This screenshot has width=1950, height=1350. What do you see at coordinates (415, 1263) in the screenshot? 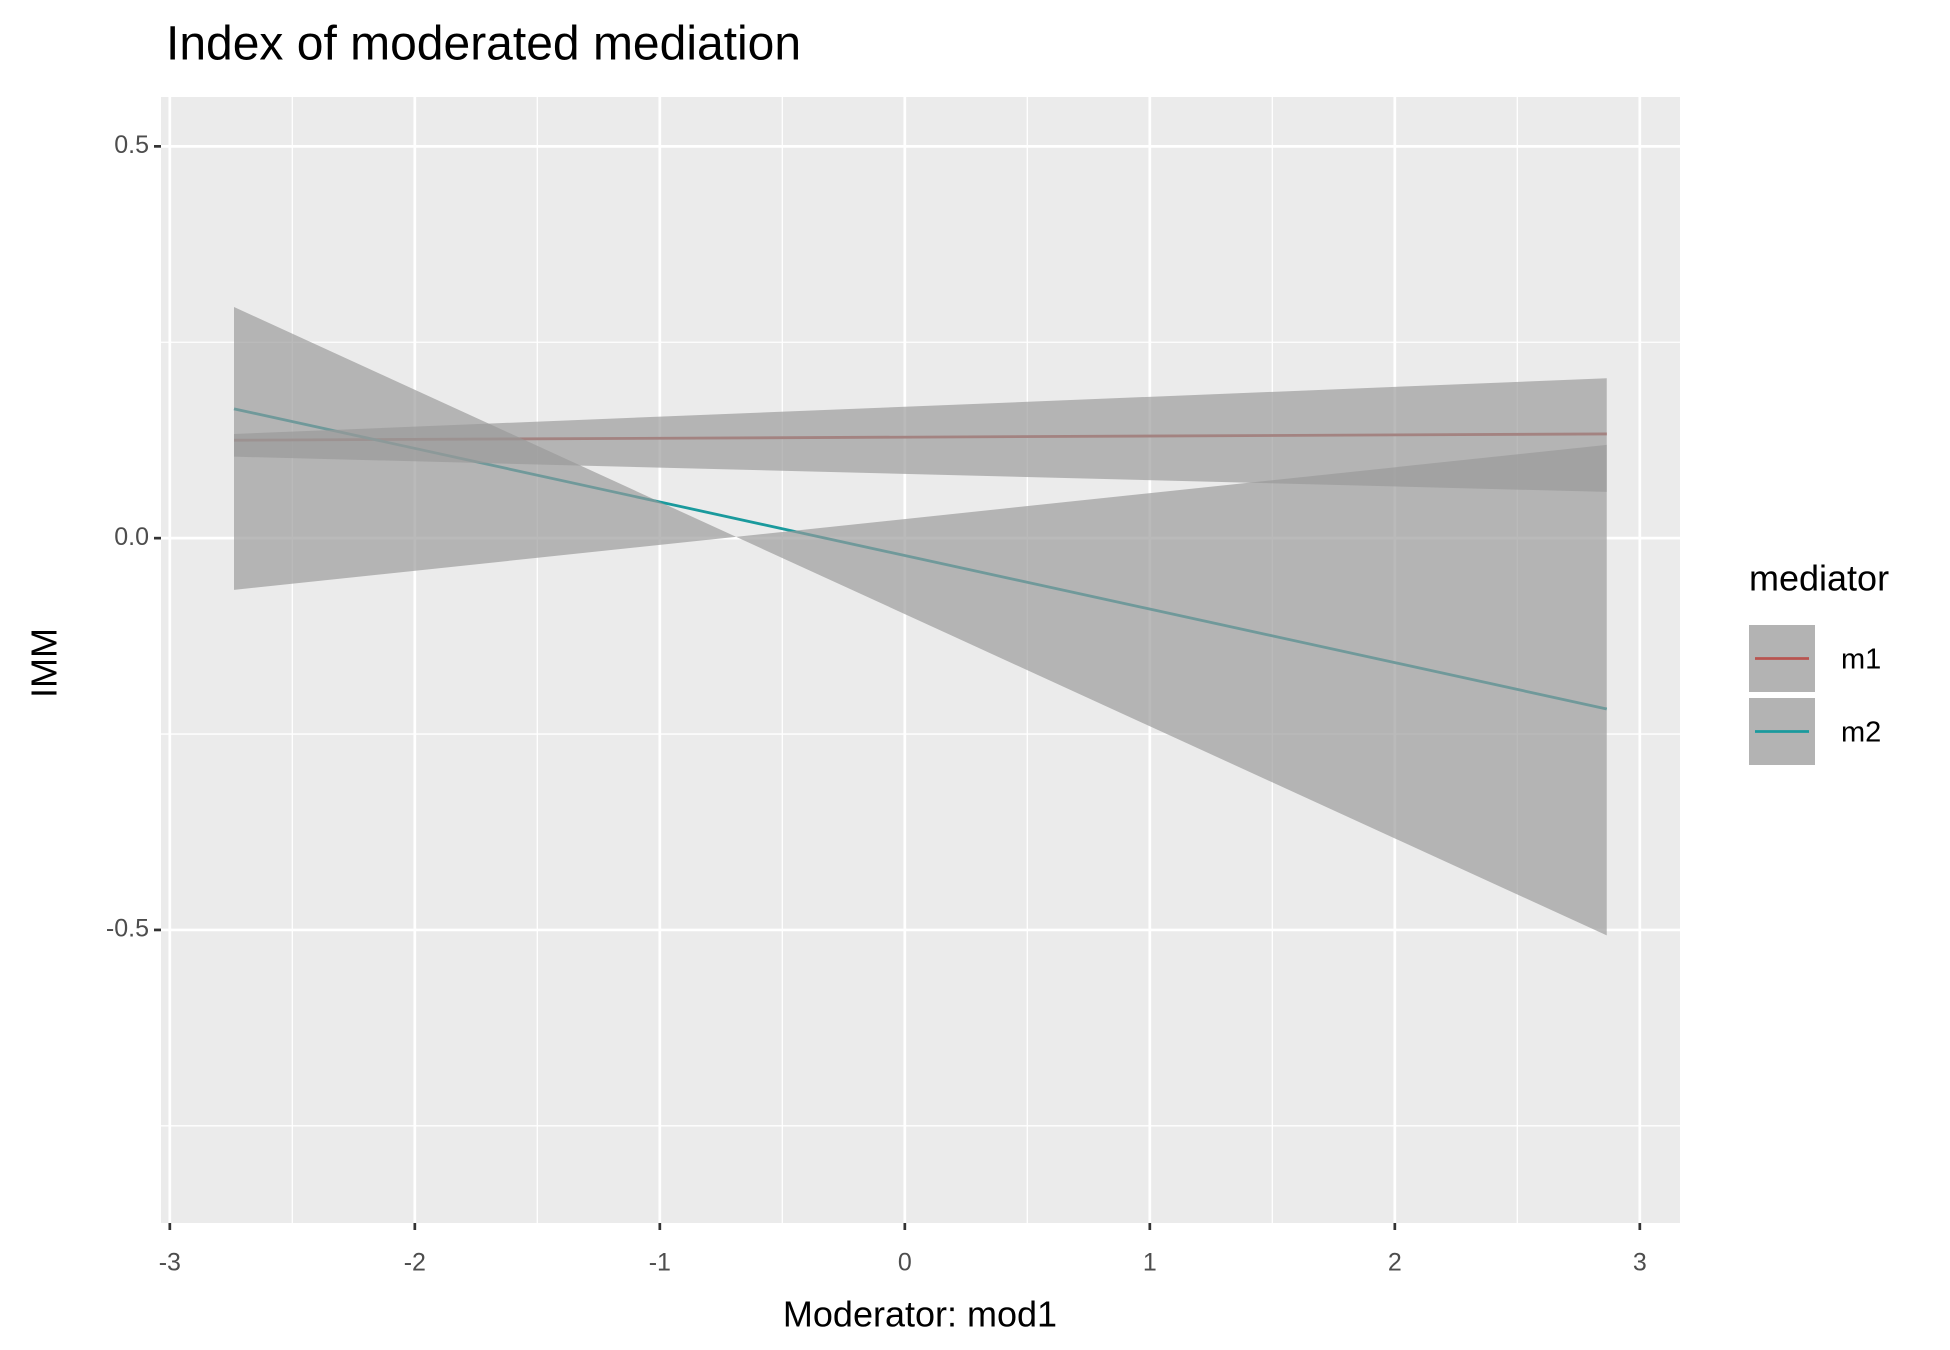
I see `x-tick-label: -2` at bounding box center [415, 1263].